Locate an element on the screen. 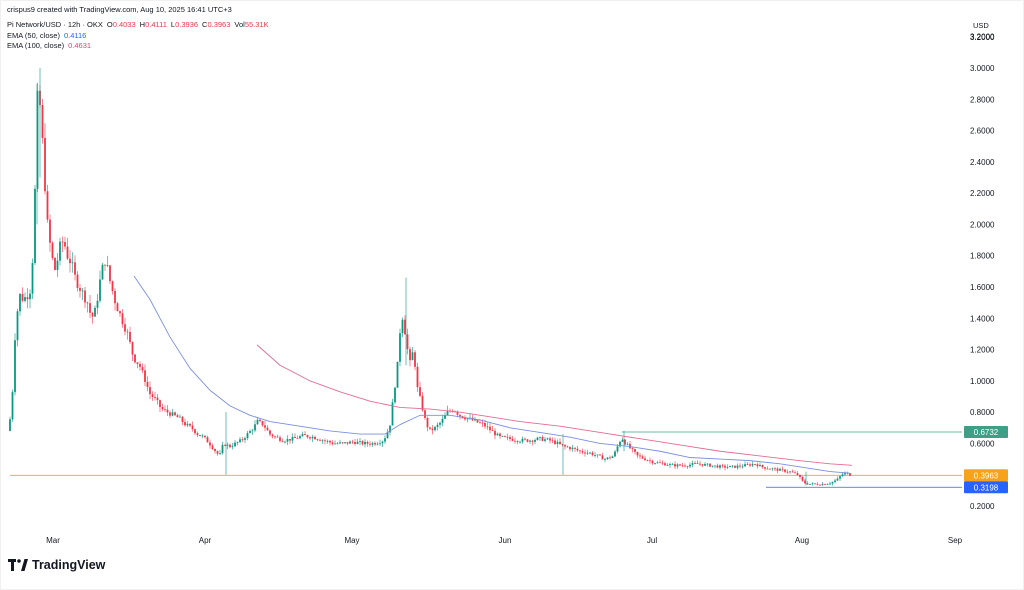 Image resolution: width=1024 pixels, height=590 pixels. close-label: C is located at coordinates (205, 24).